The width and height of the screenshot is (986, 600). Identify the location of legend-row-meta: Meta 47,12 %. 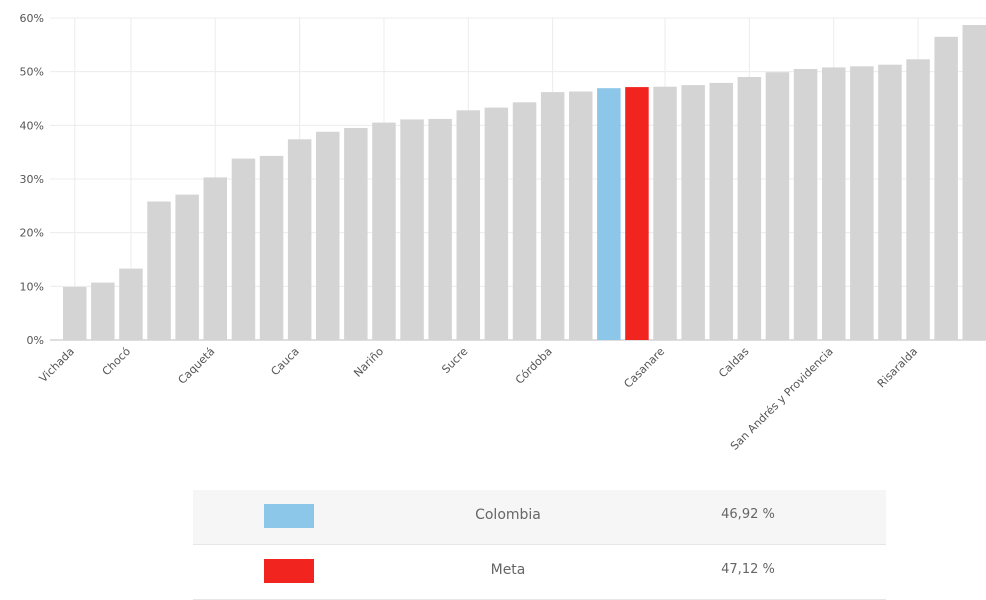
(539, 572).